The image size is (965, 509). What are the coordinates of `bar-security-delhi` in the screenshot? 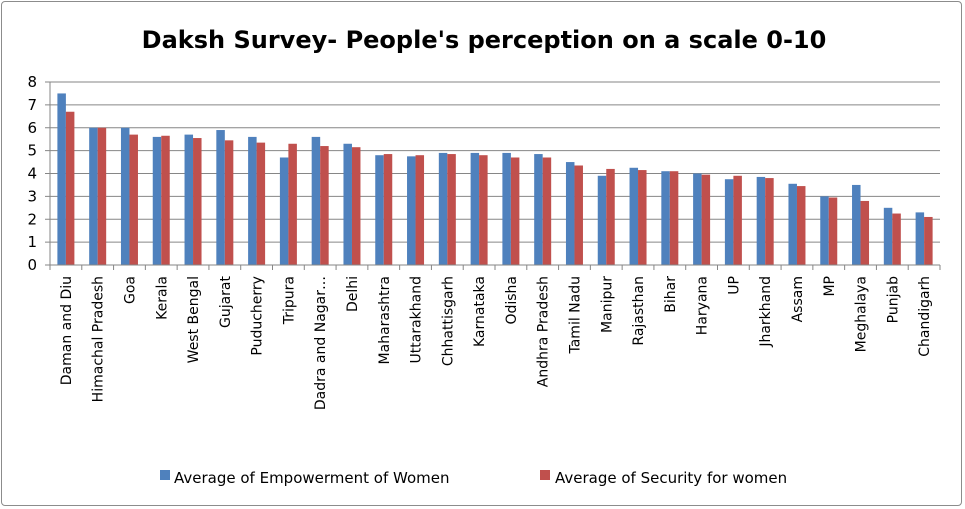 It's located at (356, 206).